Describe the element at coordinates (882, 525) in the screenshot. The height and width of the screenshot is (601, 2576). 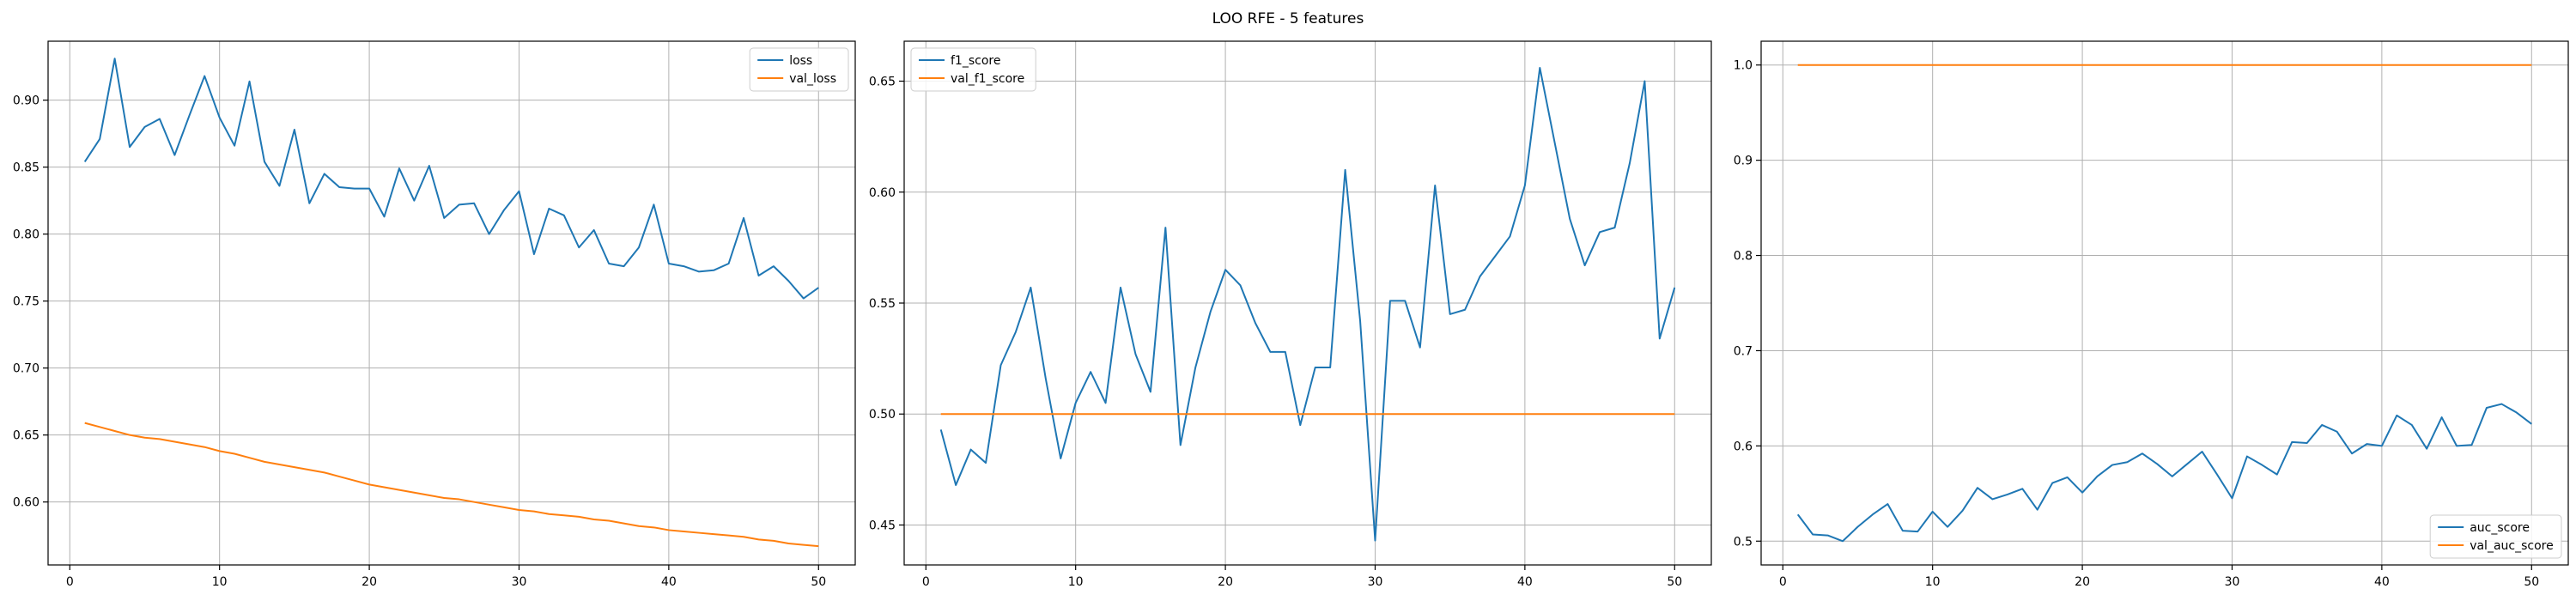
I see `y-tick-label: 0.45` at that location.